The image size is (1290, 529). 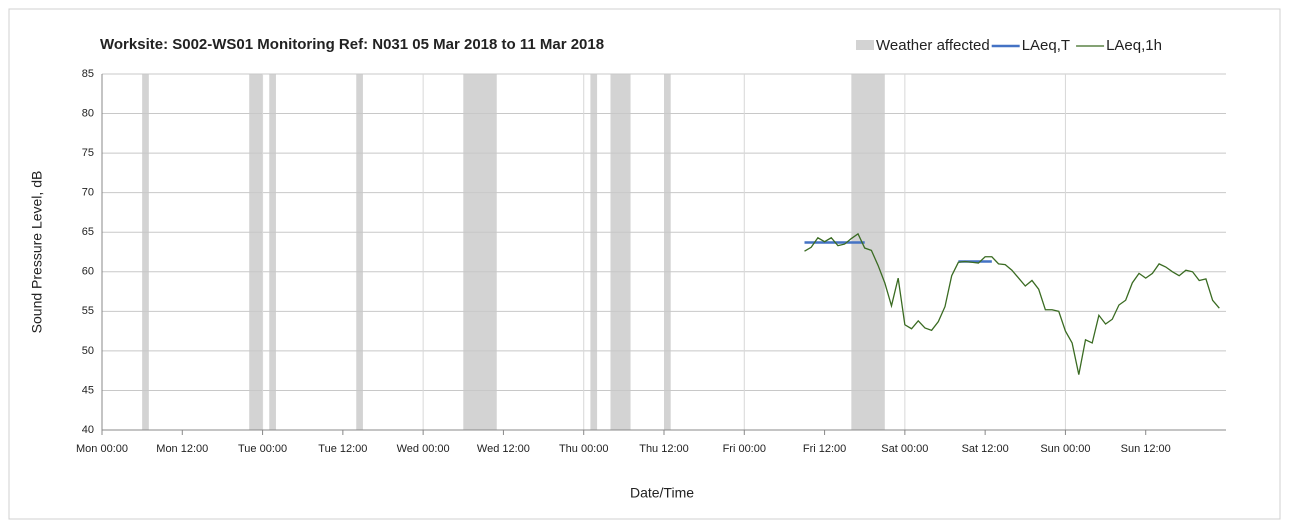 I want to click on y-tick-label: 85, so click(x=88, y=74).